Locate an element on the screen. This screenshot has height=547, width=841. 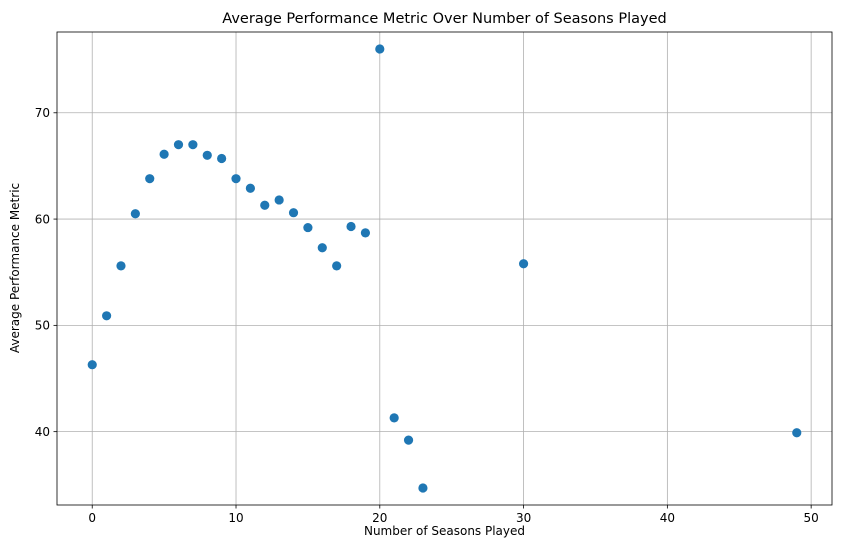
y-tick-label: 60 is located at coordinates (42, 219).